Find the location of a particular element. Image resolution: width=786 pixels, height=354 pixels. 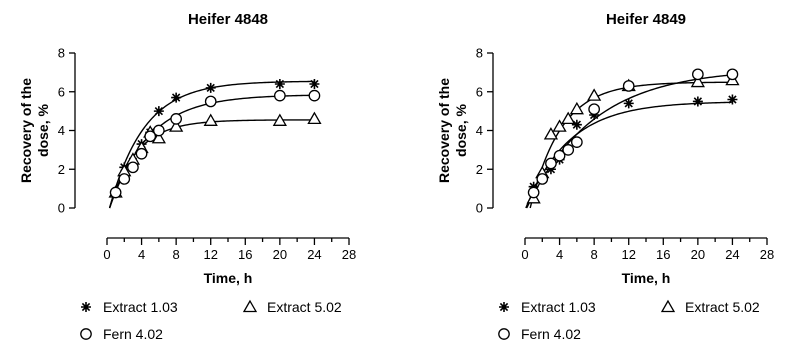

fit-curve is located at coordinates (629, 141).